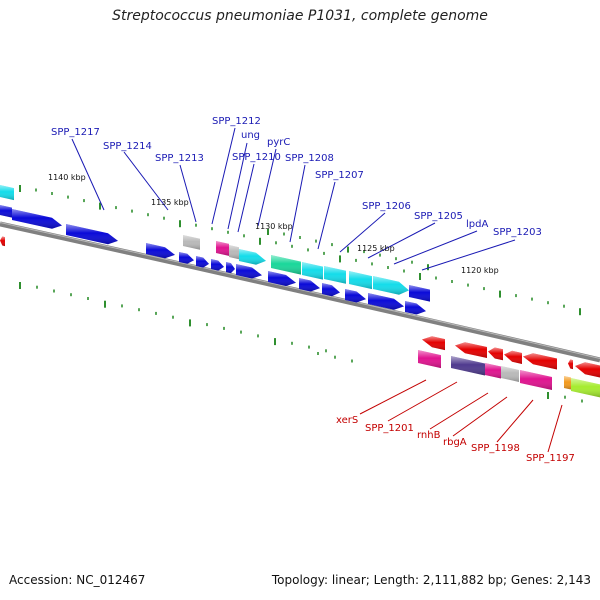  I want to click on gene-block-red-3-shading, so click(495, 354).